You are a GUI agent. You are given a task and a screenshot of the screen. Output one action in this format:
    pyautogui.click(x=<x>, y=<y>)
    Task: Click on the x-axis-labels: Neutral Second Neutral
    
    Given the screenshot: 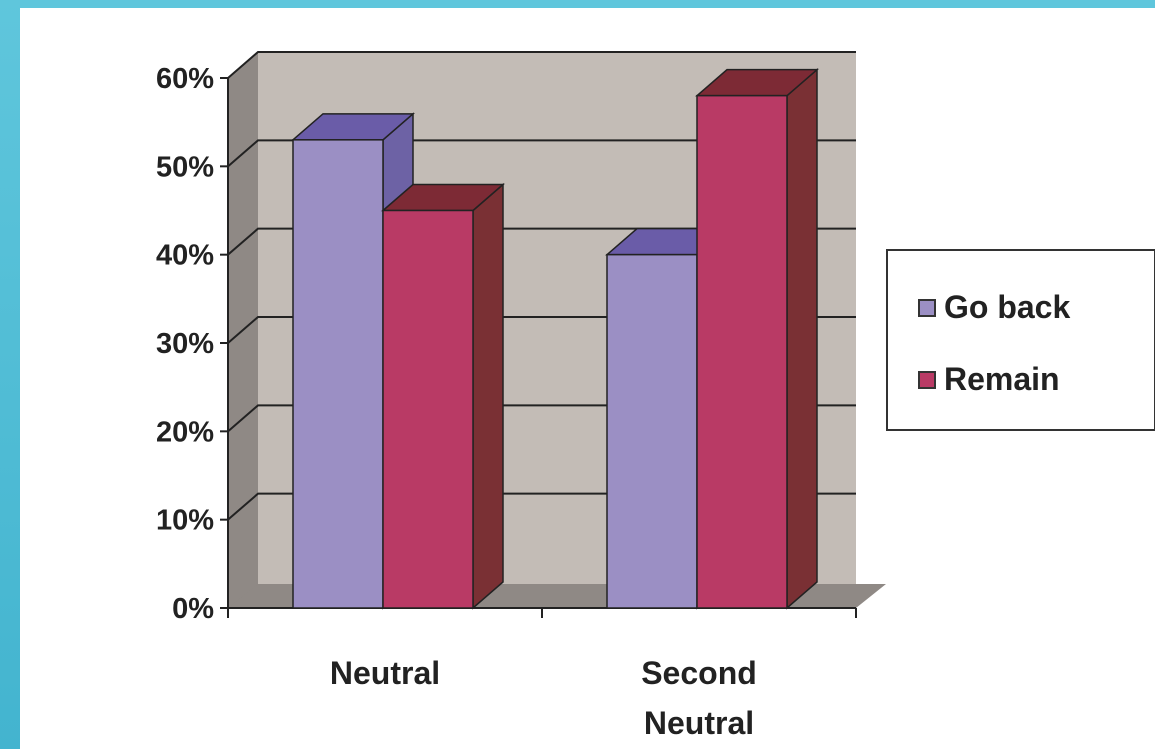 What is the action you would take?
    pyautogui.click(x=543, y=698)
    